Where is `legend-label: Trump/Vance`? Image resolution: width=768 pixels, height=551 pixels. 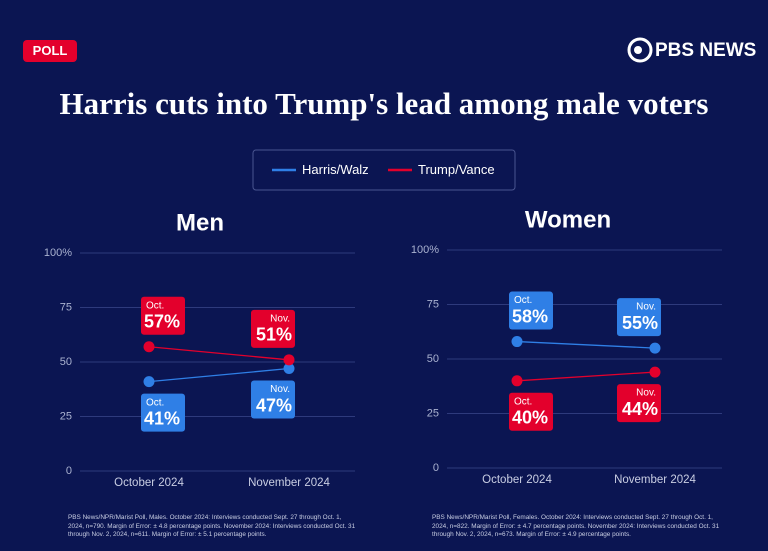
legend-label: Trump/Vance is located at coordinates (456, 169).